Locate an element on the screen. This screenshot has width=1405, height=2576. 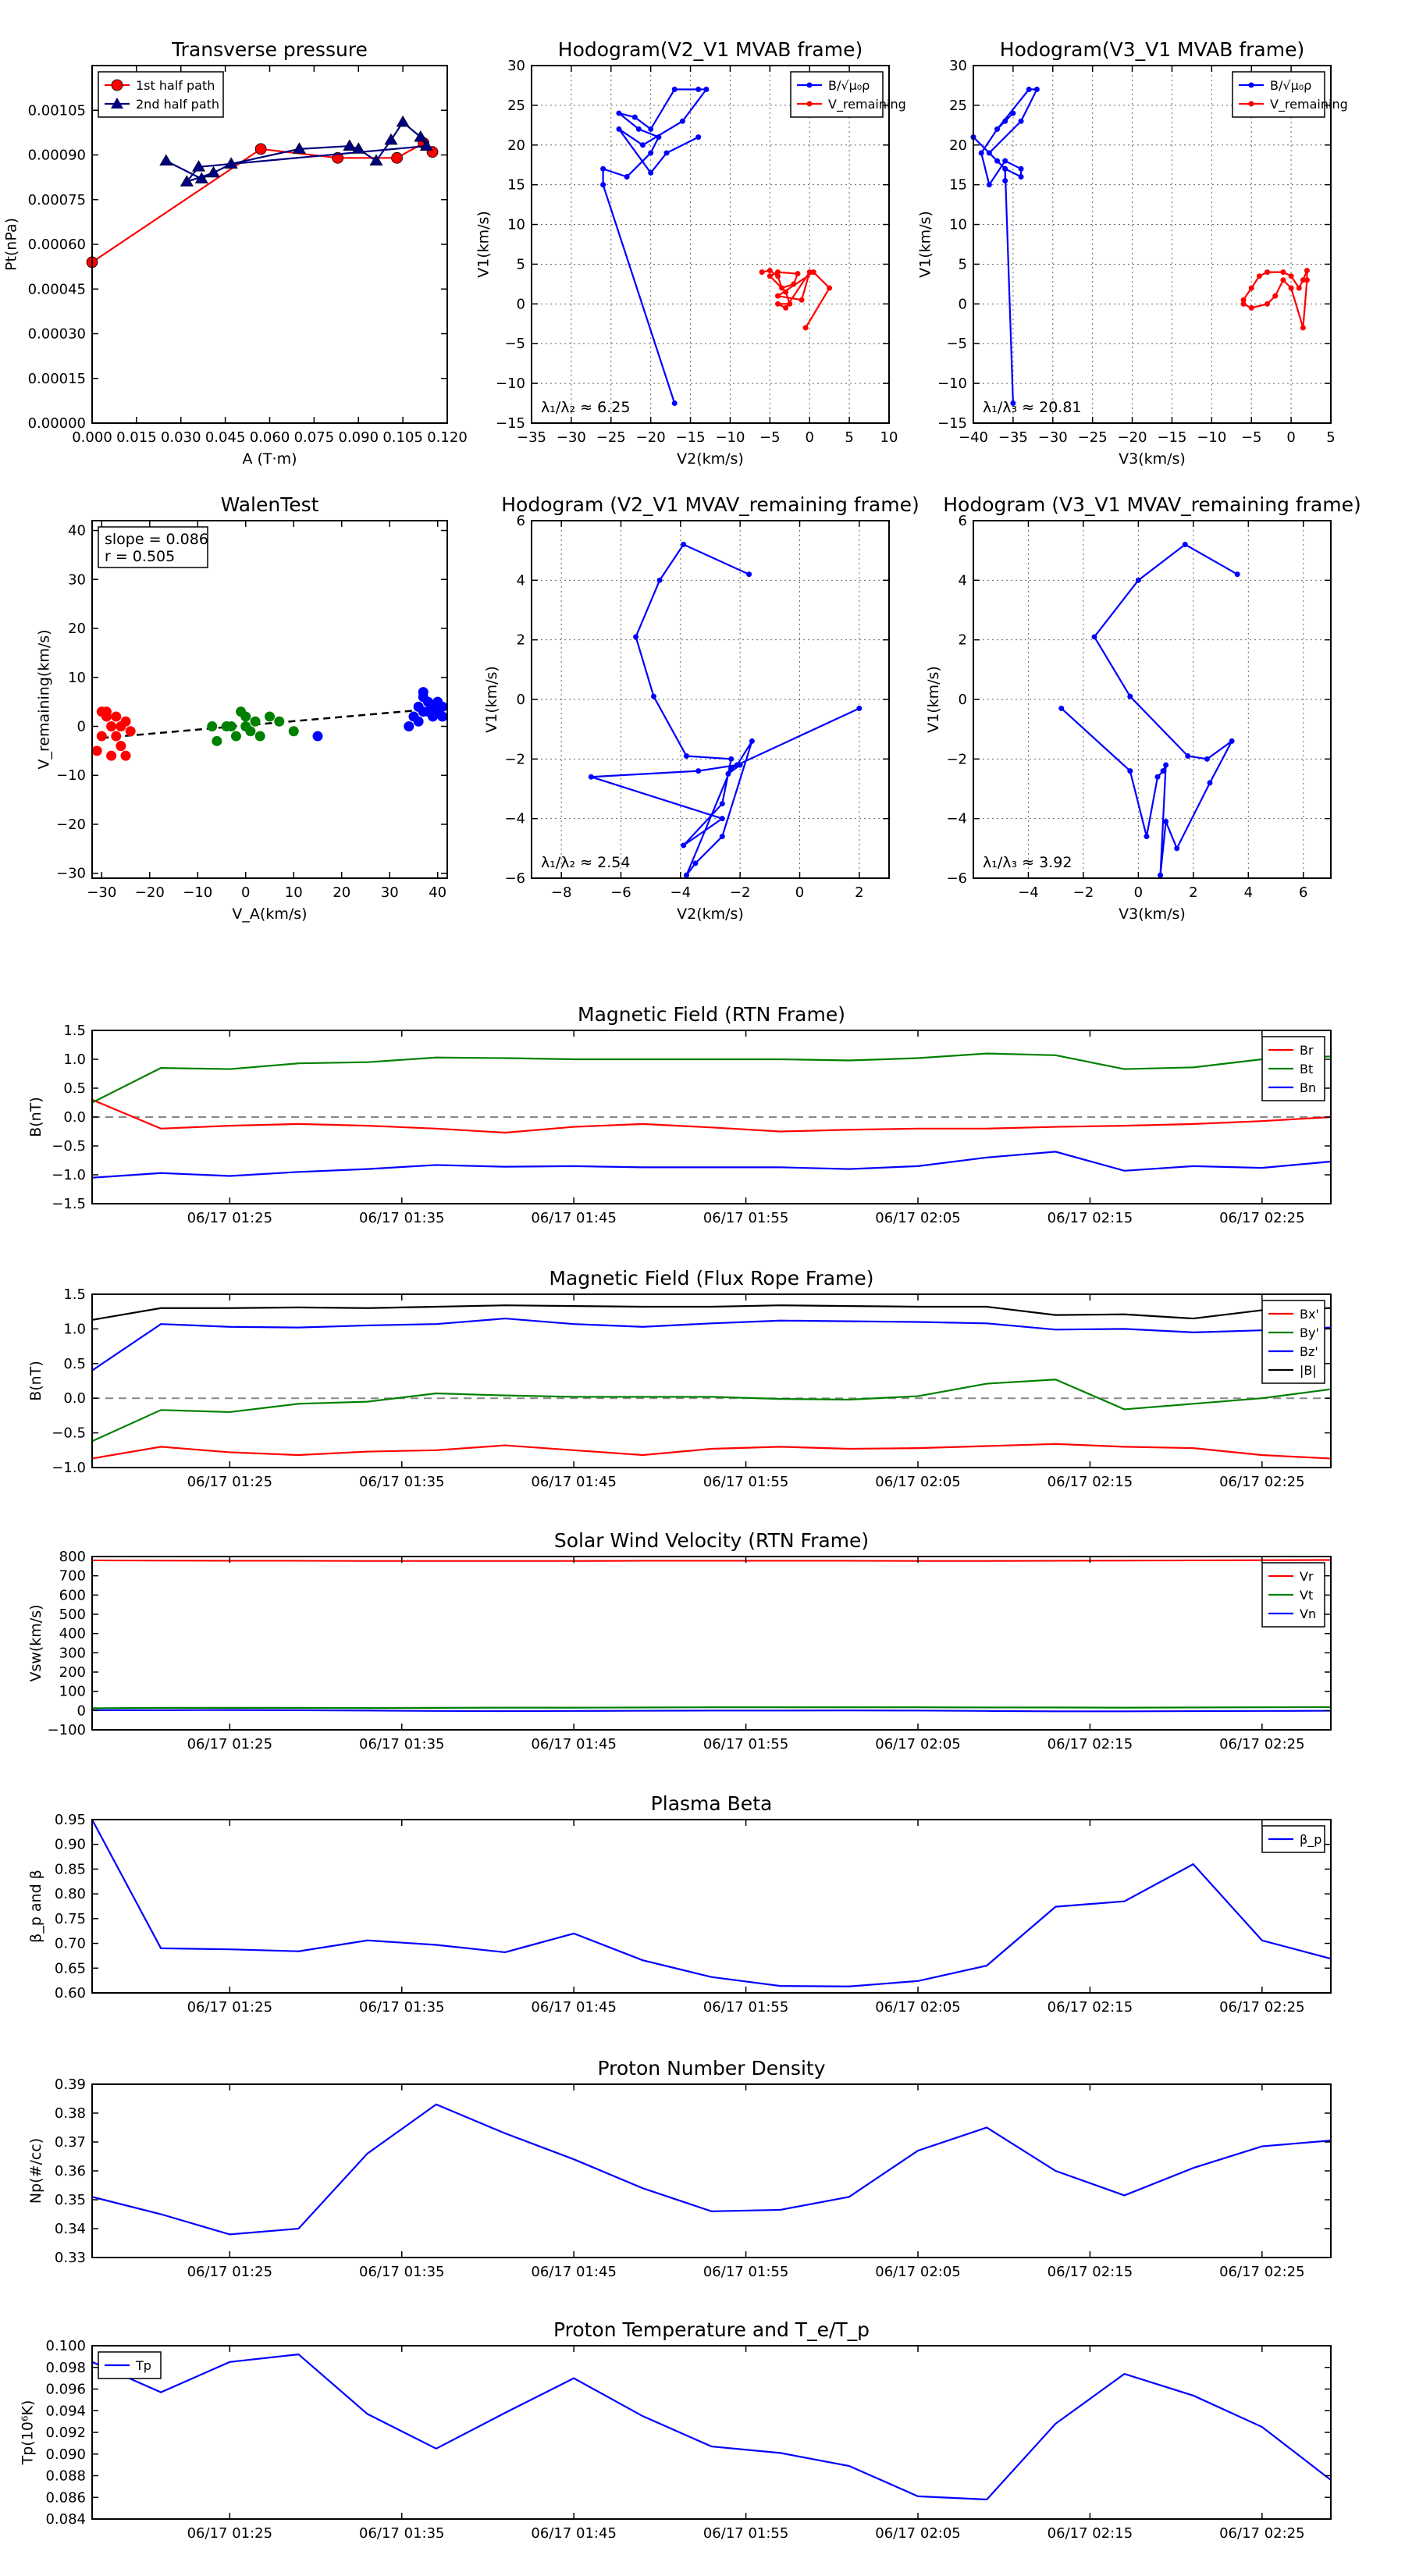
chart-title: Proton Number Density is located at coordinates (712, 2068).